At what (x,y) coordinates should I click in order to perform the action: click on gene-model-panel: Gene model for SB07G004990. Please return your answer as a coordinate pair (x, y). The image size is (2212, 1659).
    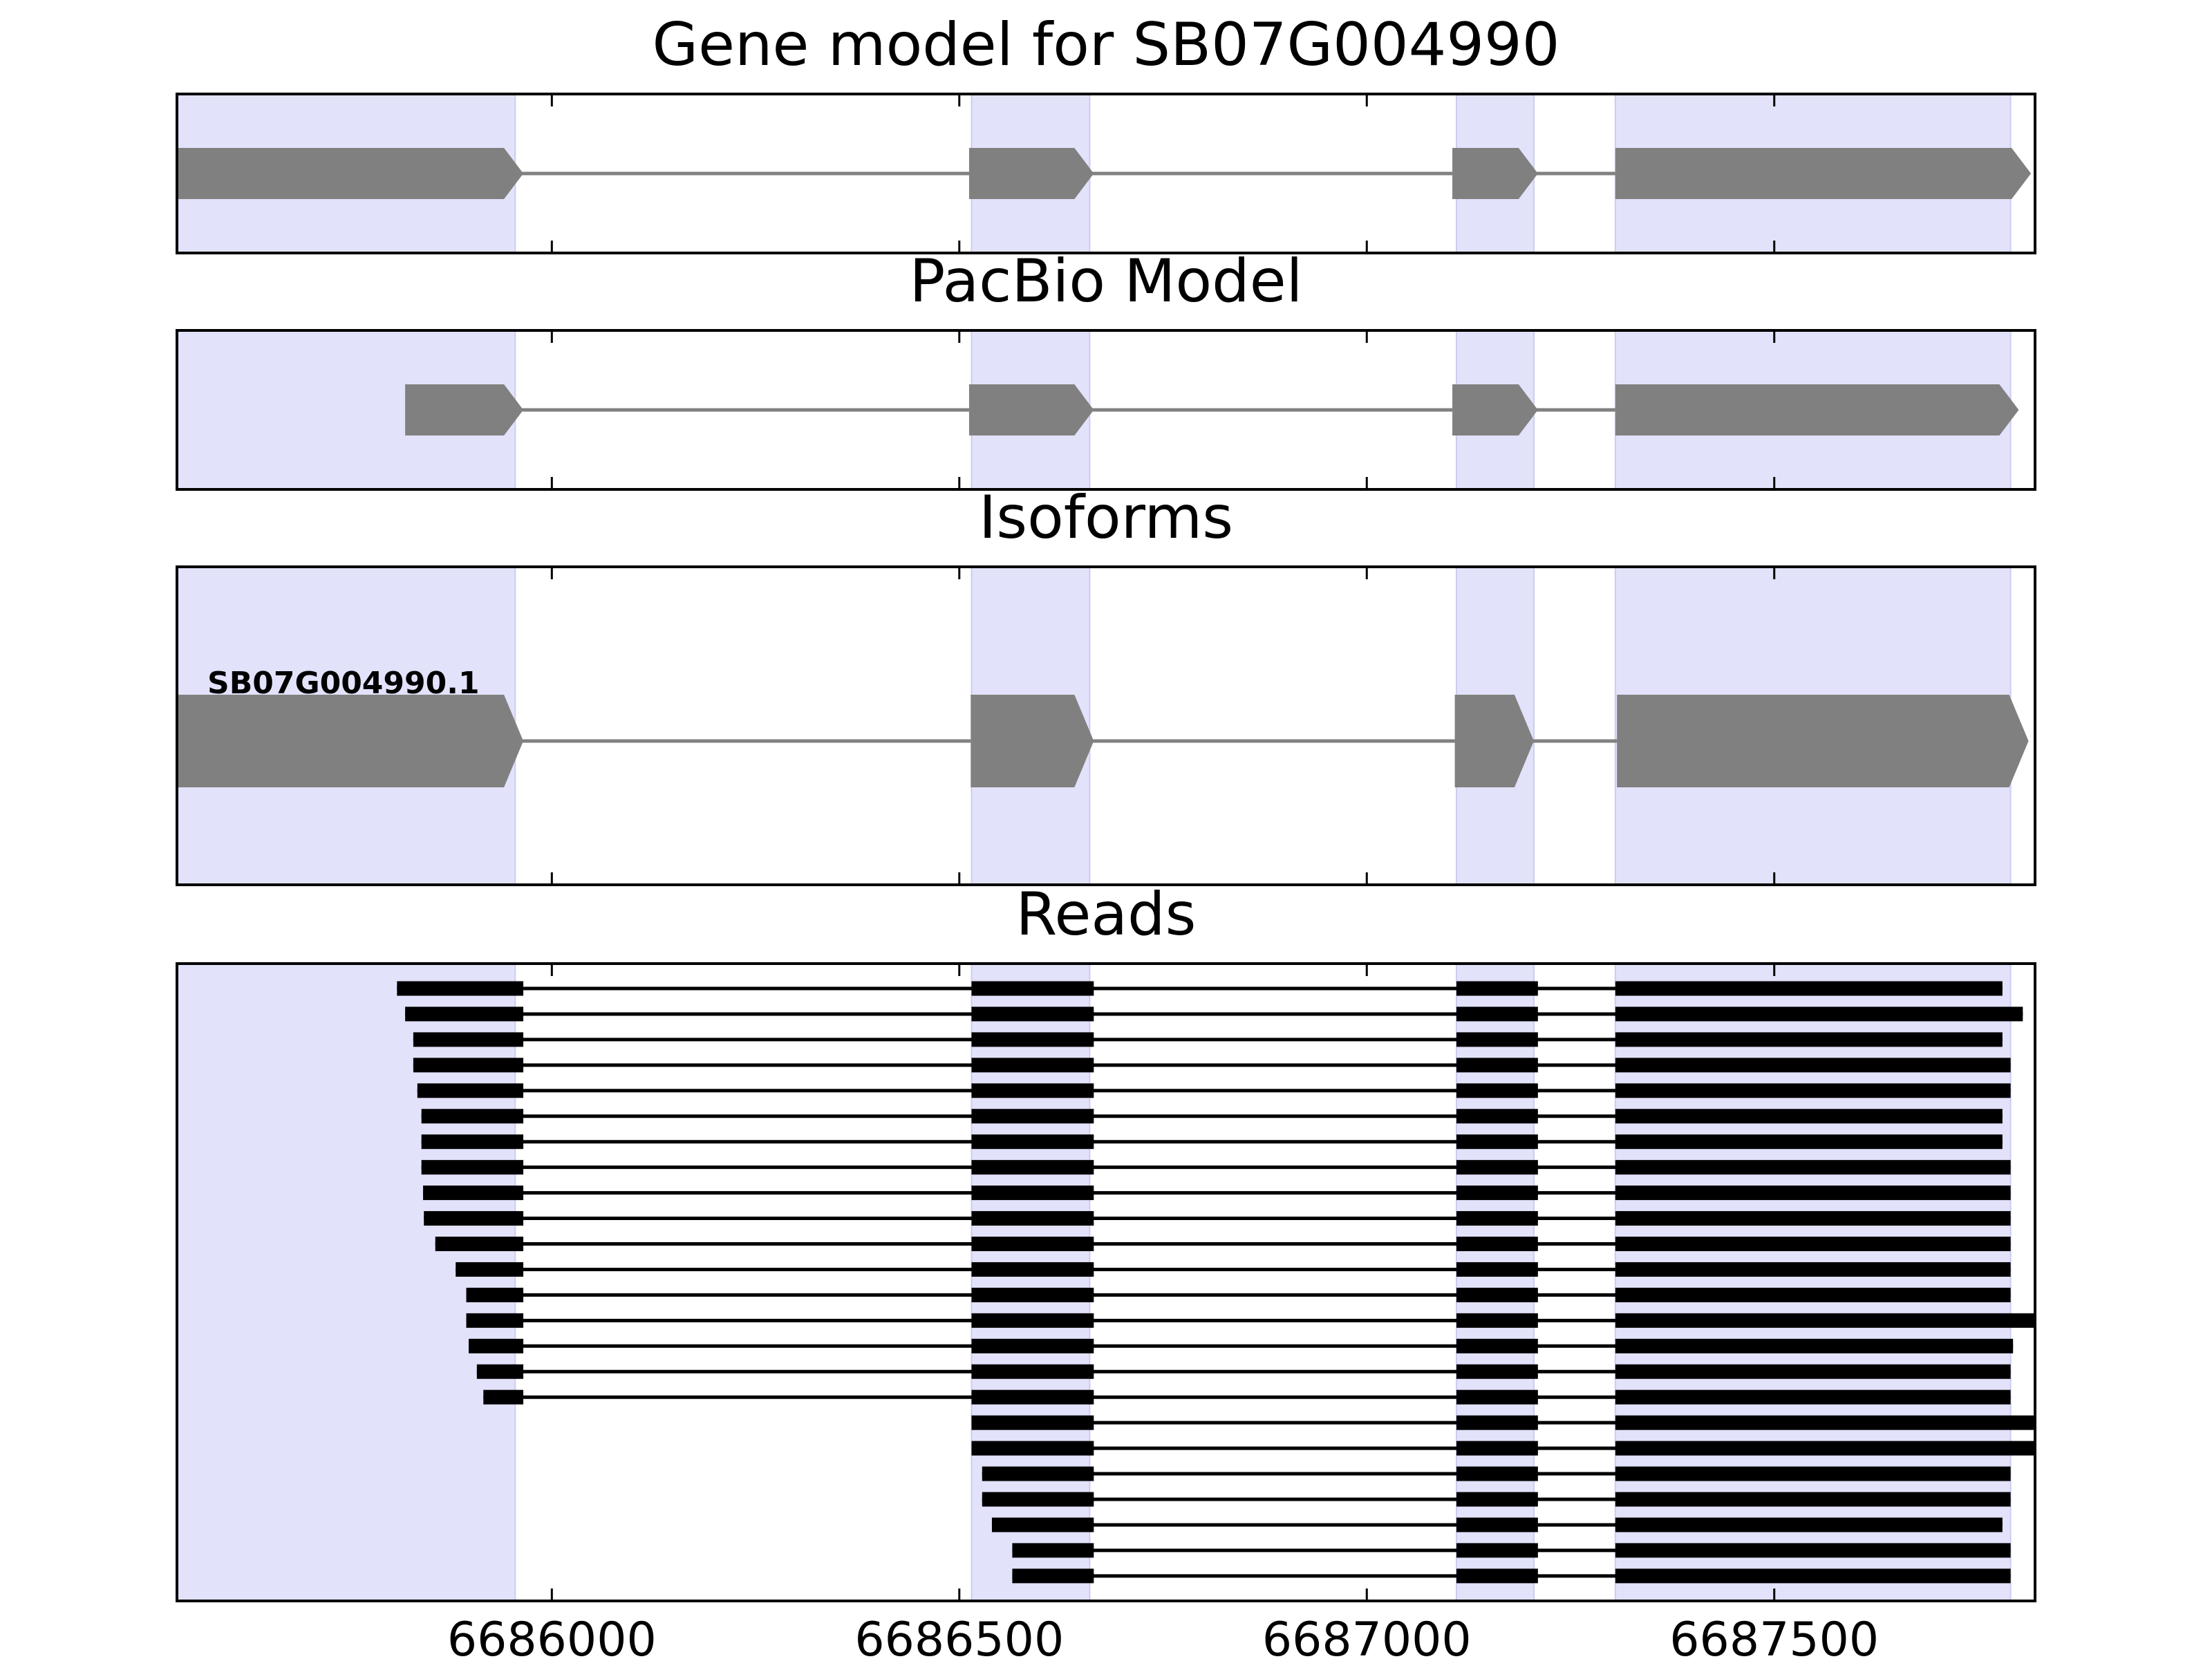
    Looking at the image, I should click on (1106, 132).